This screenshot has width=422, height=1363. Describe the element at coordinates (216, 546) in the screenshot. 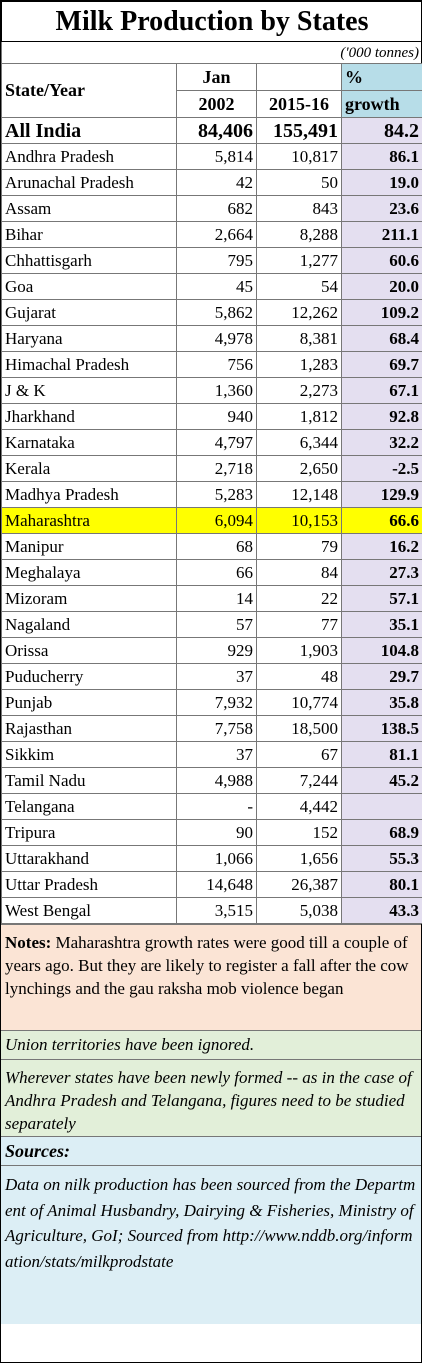

I see `value-2002-cell: 68` at that location.